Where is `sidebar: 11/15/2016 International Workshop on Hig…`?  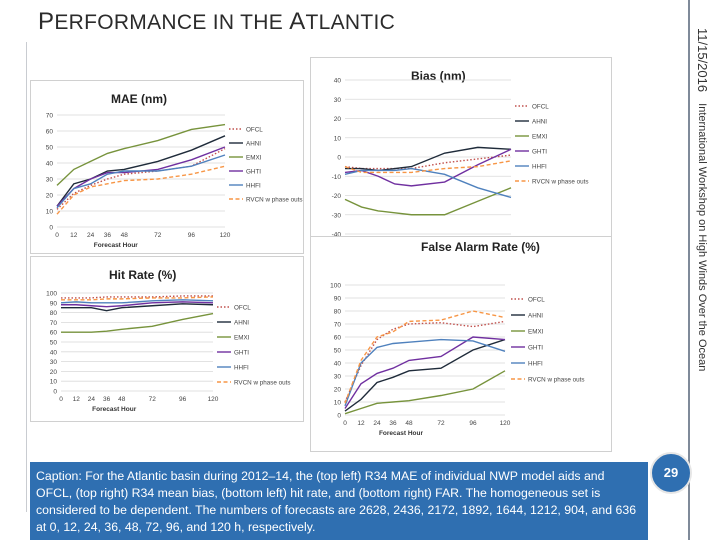 sidebar: 11/15/2016 International Workshop on Hig… is located at coordinates (704, 270).